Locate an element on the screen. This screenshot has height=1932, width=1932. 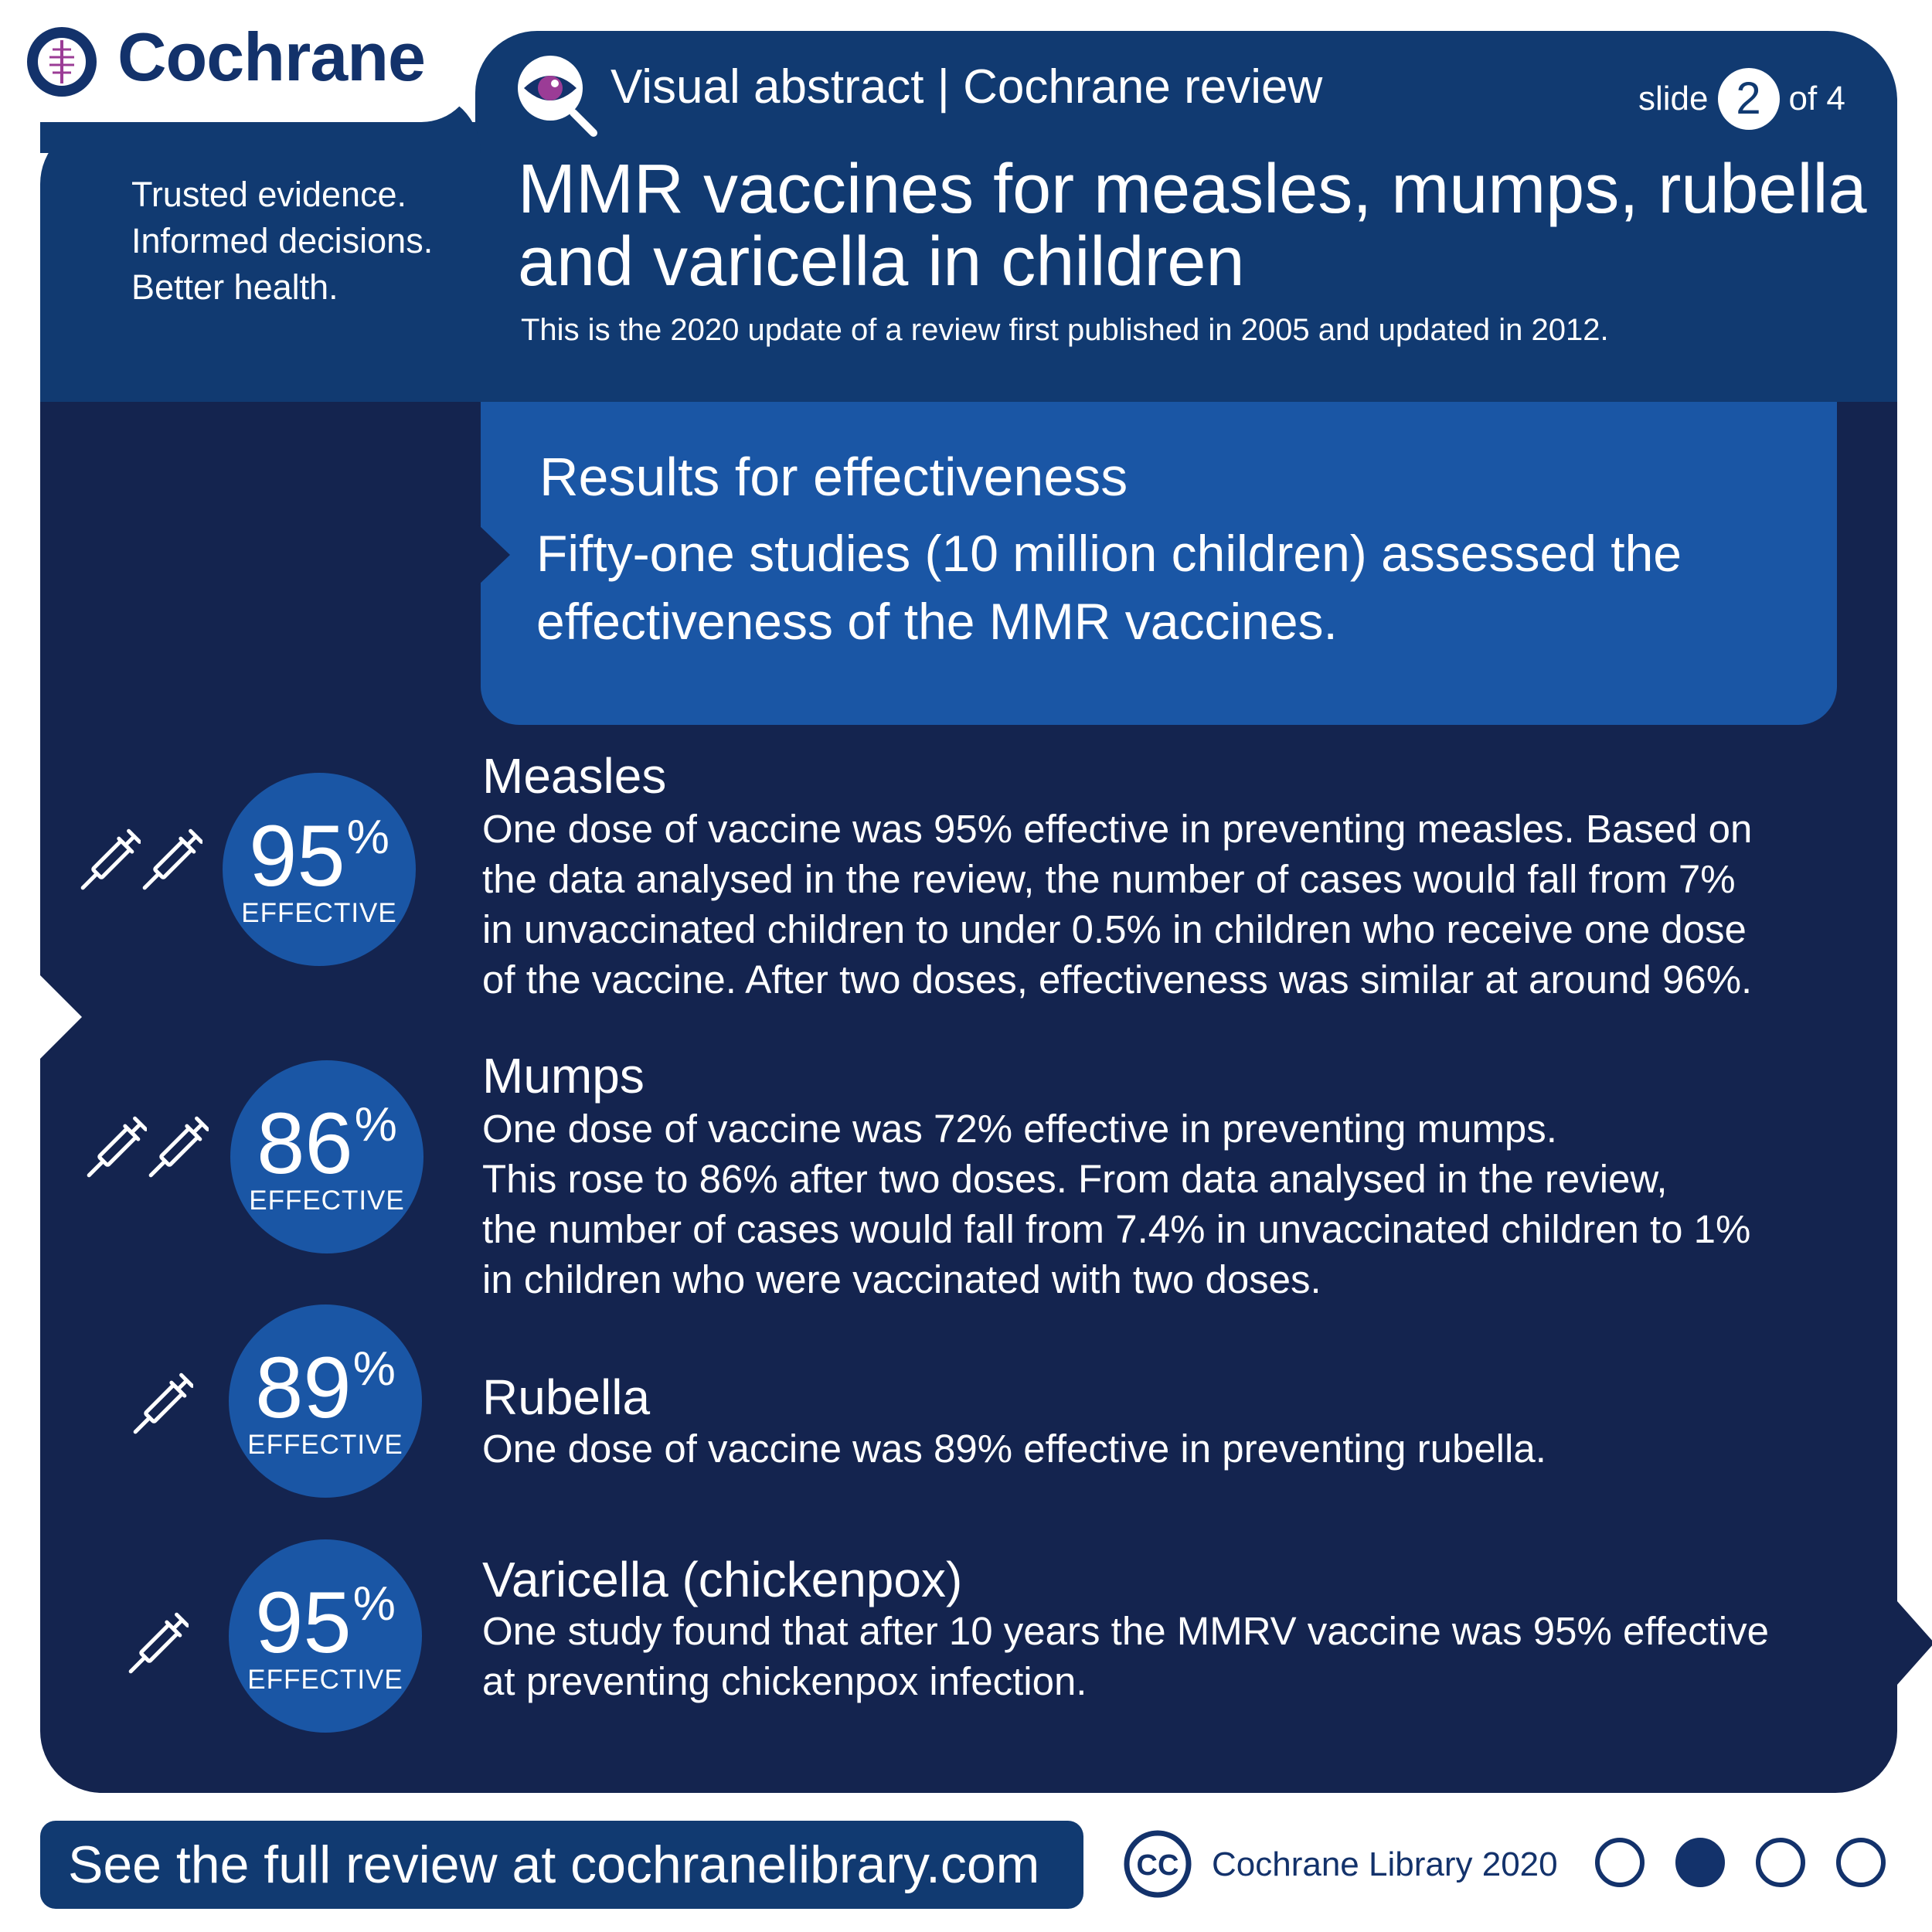
right-notch is located at coordinates (1914, 1643).